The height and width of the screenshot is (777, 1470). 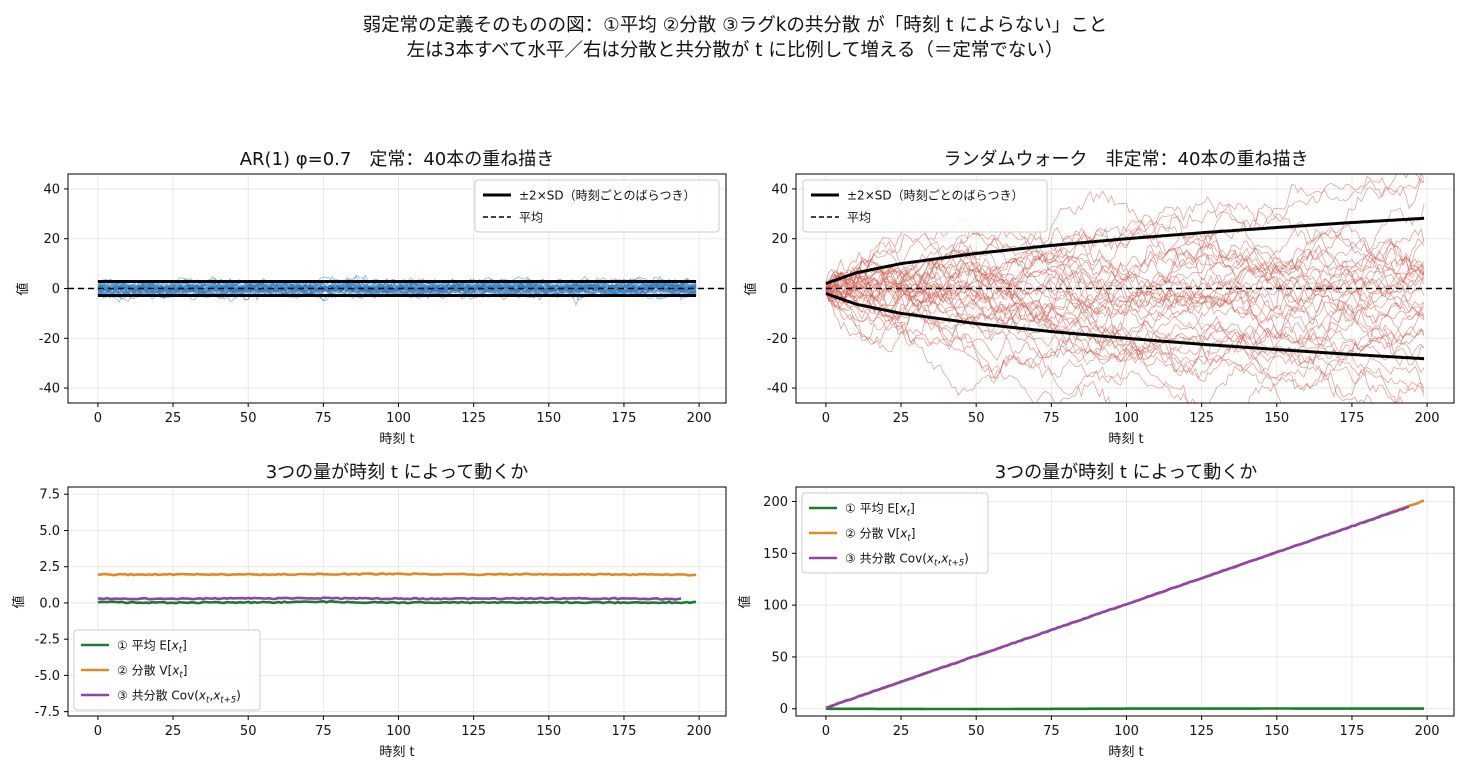 I want to click on axes-frame, so click(x=1125, y=601).